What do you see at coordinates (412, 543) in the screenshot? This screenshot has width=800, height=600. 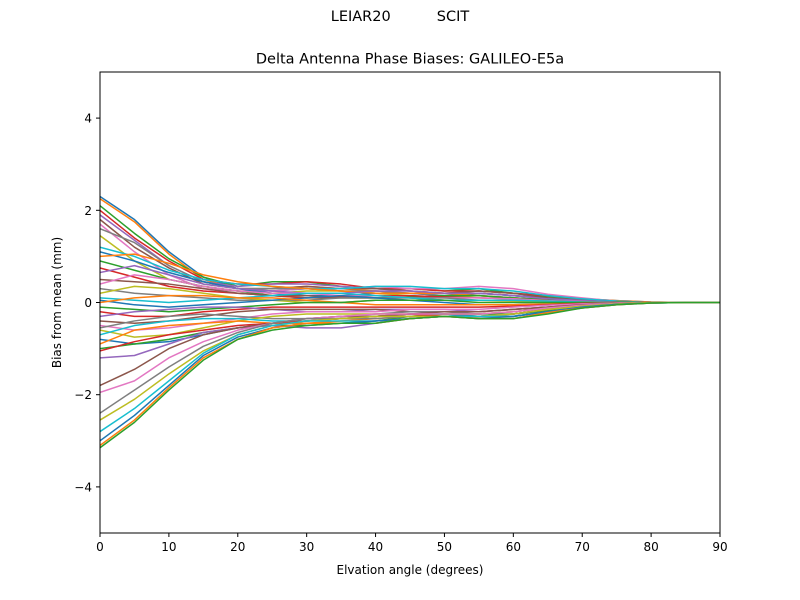 I see `x-axis: 0 10 20 30 40 50 60 70 80 90` at bounding box center [412, 543].